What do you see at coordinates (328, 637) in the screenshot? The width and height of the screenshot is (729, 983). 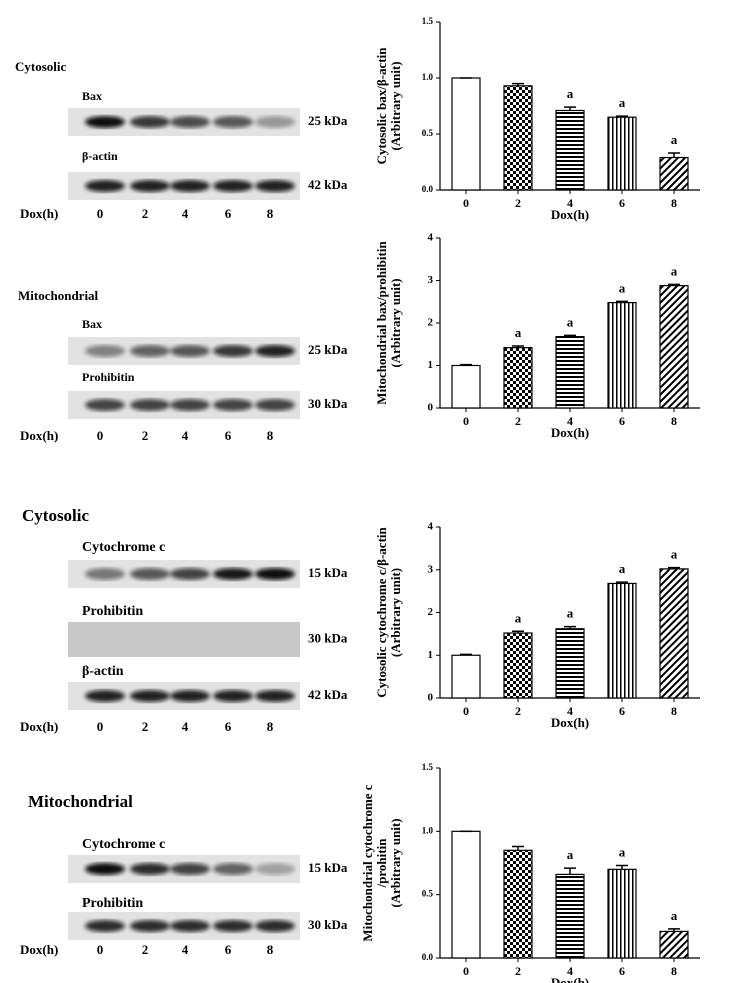 I see `blot-size: 30 kDa` at bounding box center [328, 637].